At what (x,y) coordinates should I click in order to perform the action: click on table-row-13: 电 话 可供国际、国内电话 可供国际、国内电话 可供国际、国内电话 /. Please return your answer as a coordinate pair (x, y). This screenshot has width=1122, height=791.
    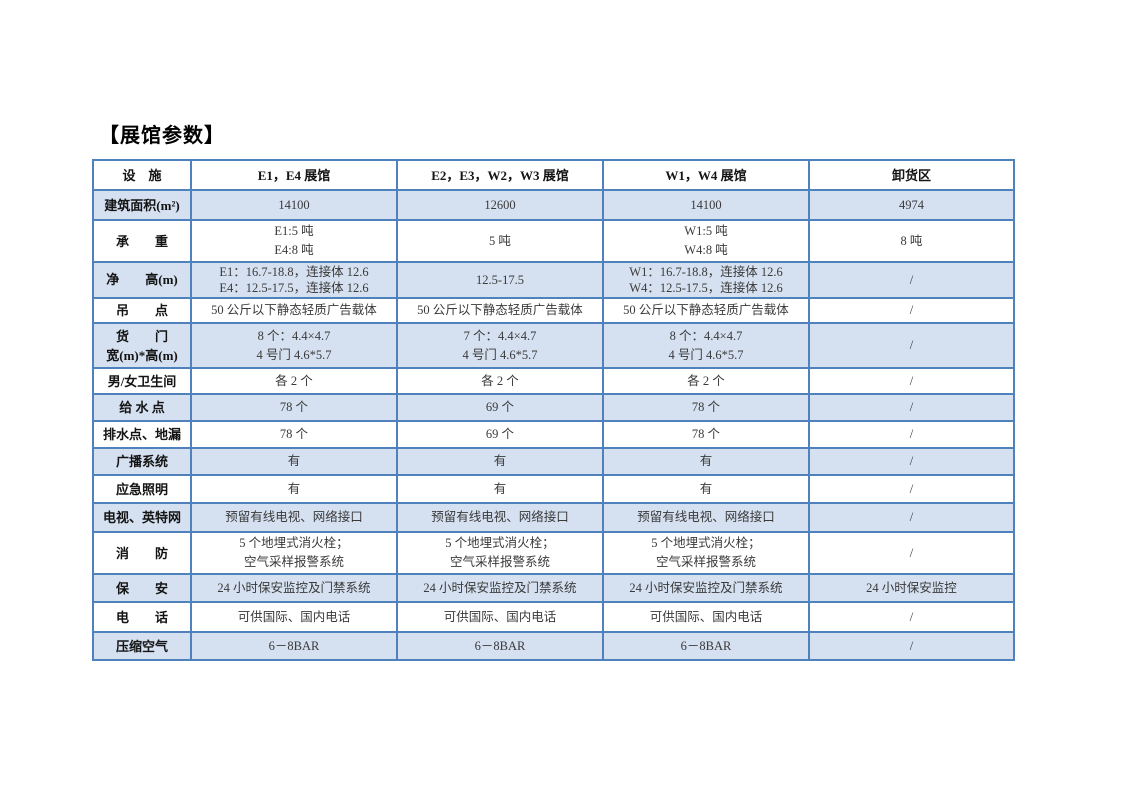
    Looking at the image, I should click on (553, 617).